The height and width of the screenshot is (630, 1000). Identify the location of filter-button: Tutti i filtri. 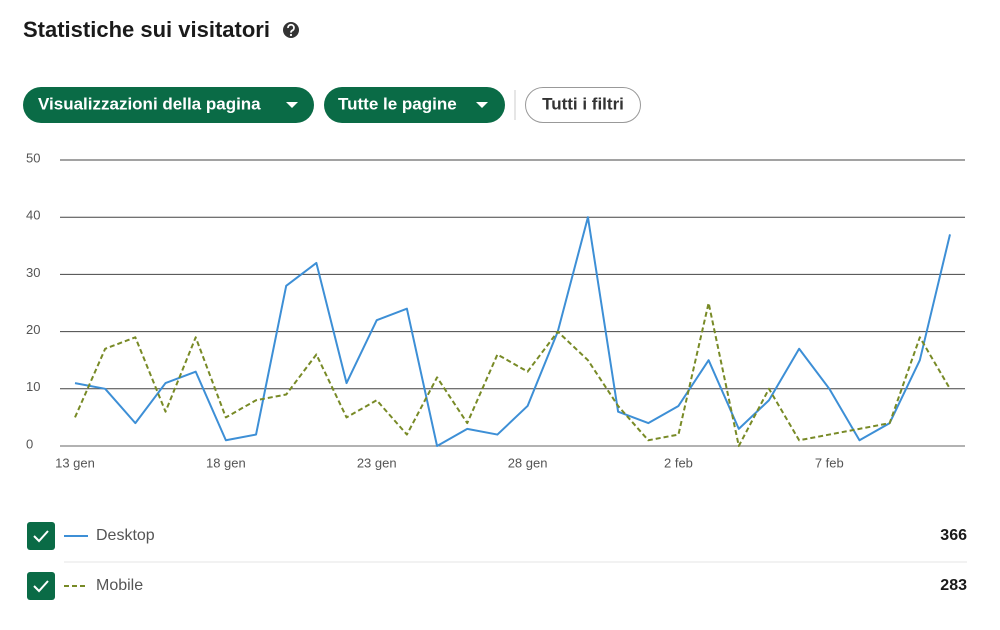
(583, 105).